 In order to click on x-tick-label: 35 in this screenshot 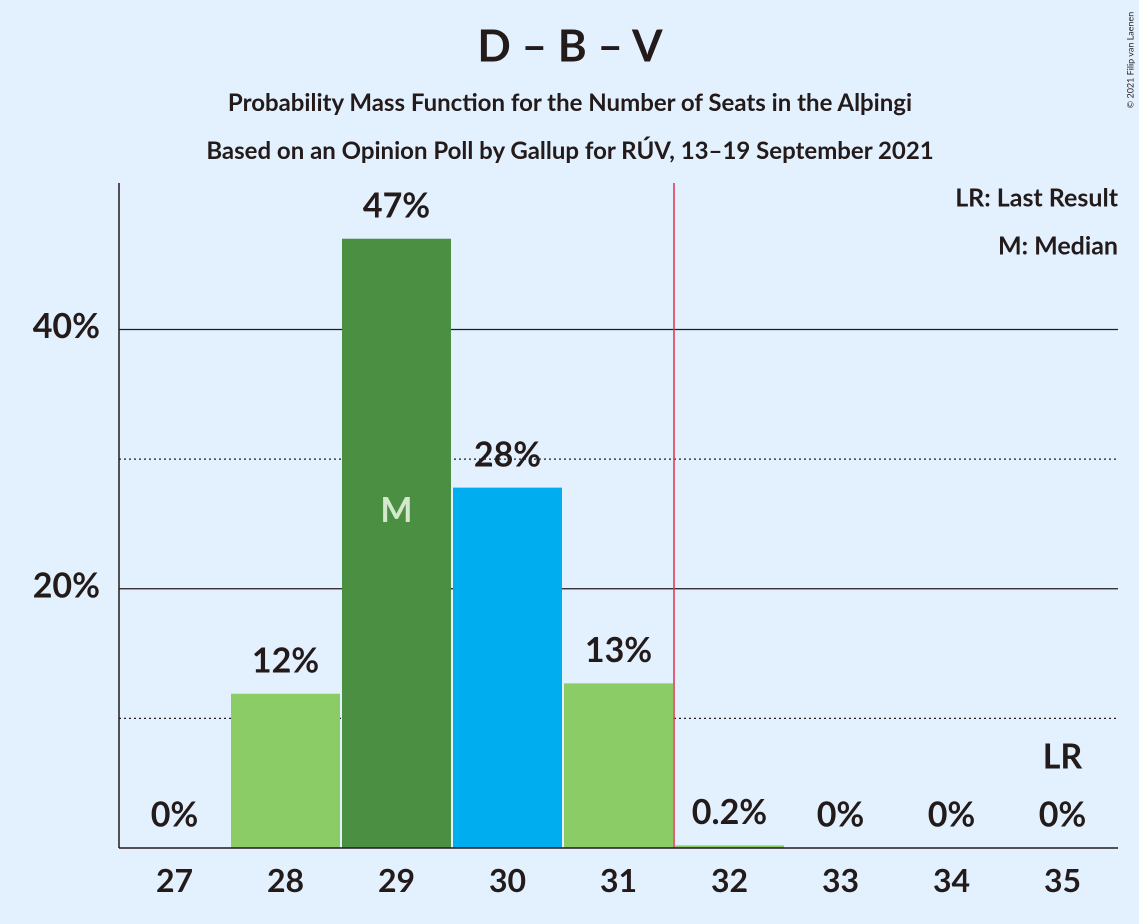, I will do `click(1062, 879)`.